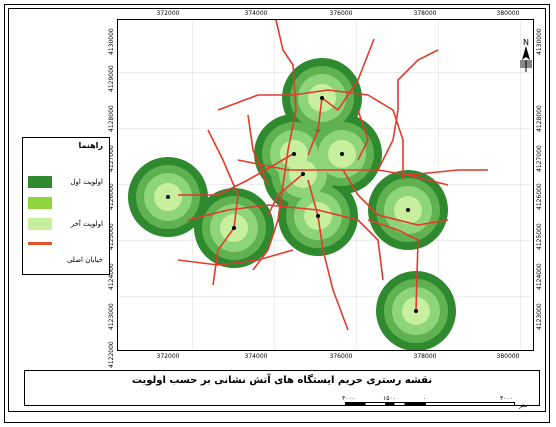  Describe the element at coordinates (539, 316) in the screenshot. I see `y-tick-right-8: 4123000` at that location.